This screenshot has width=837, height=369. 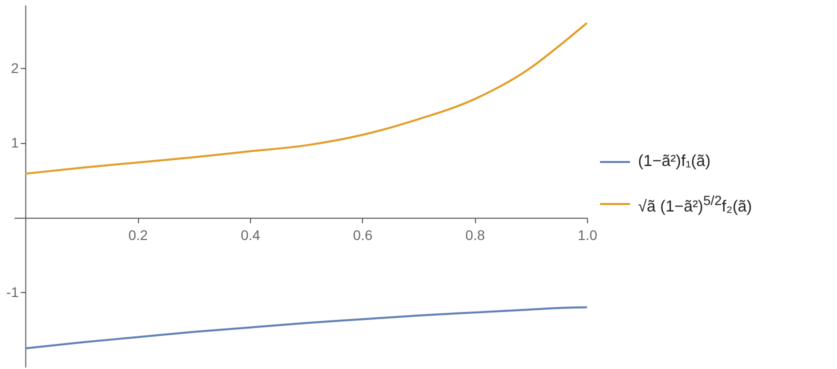 I want to click on x-tick-label: 0.2, so click(x=138, y=235).